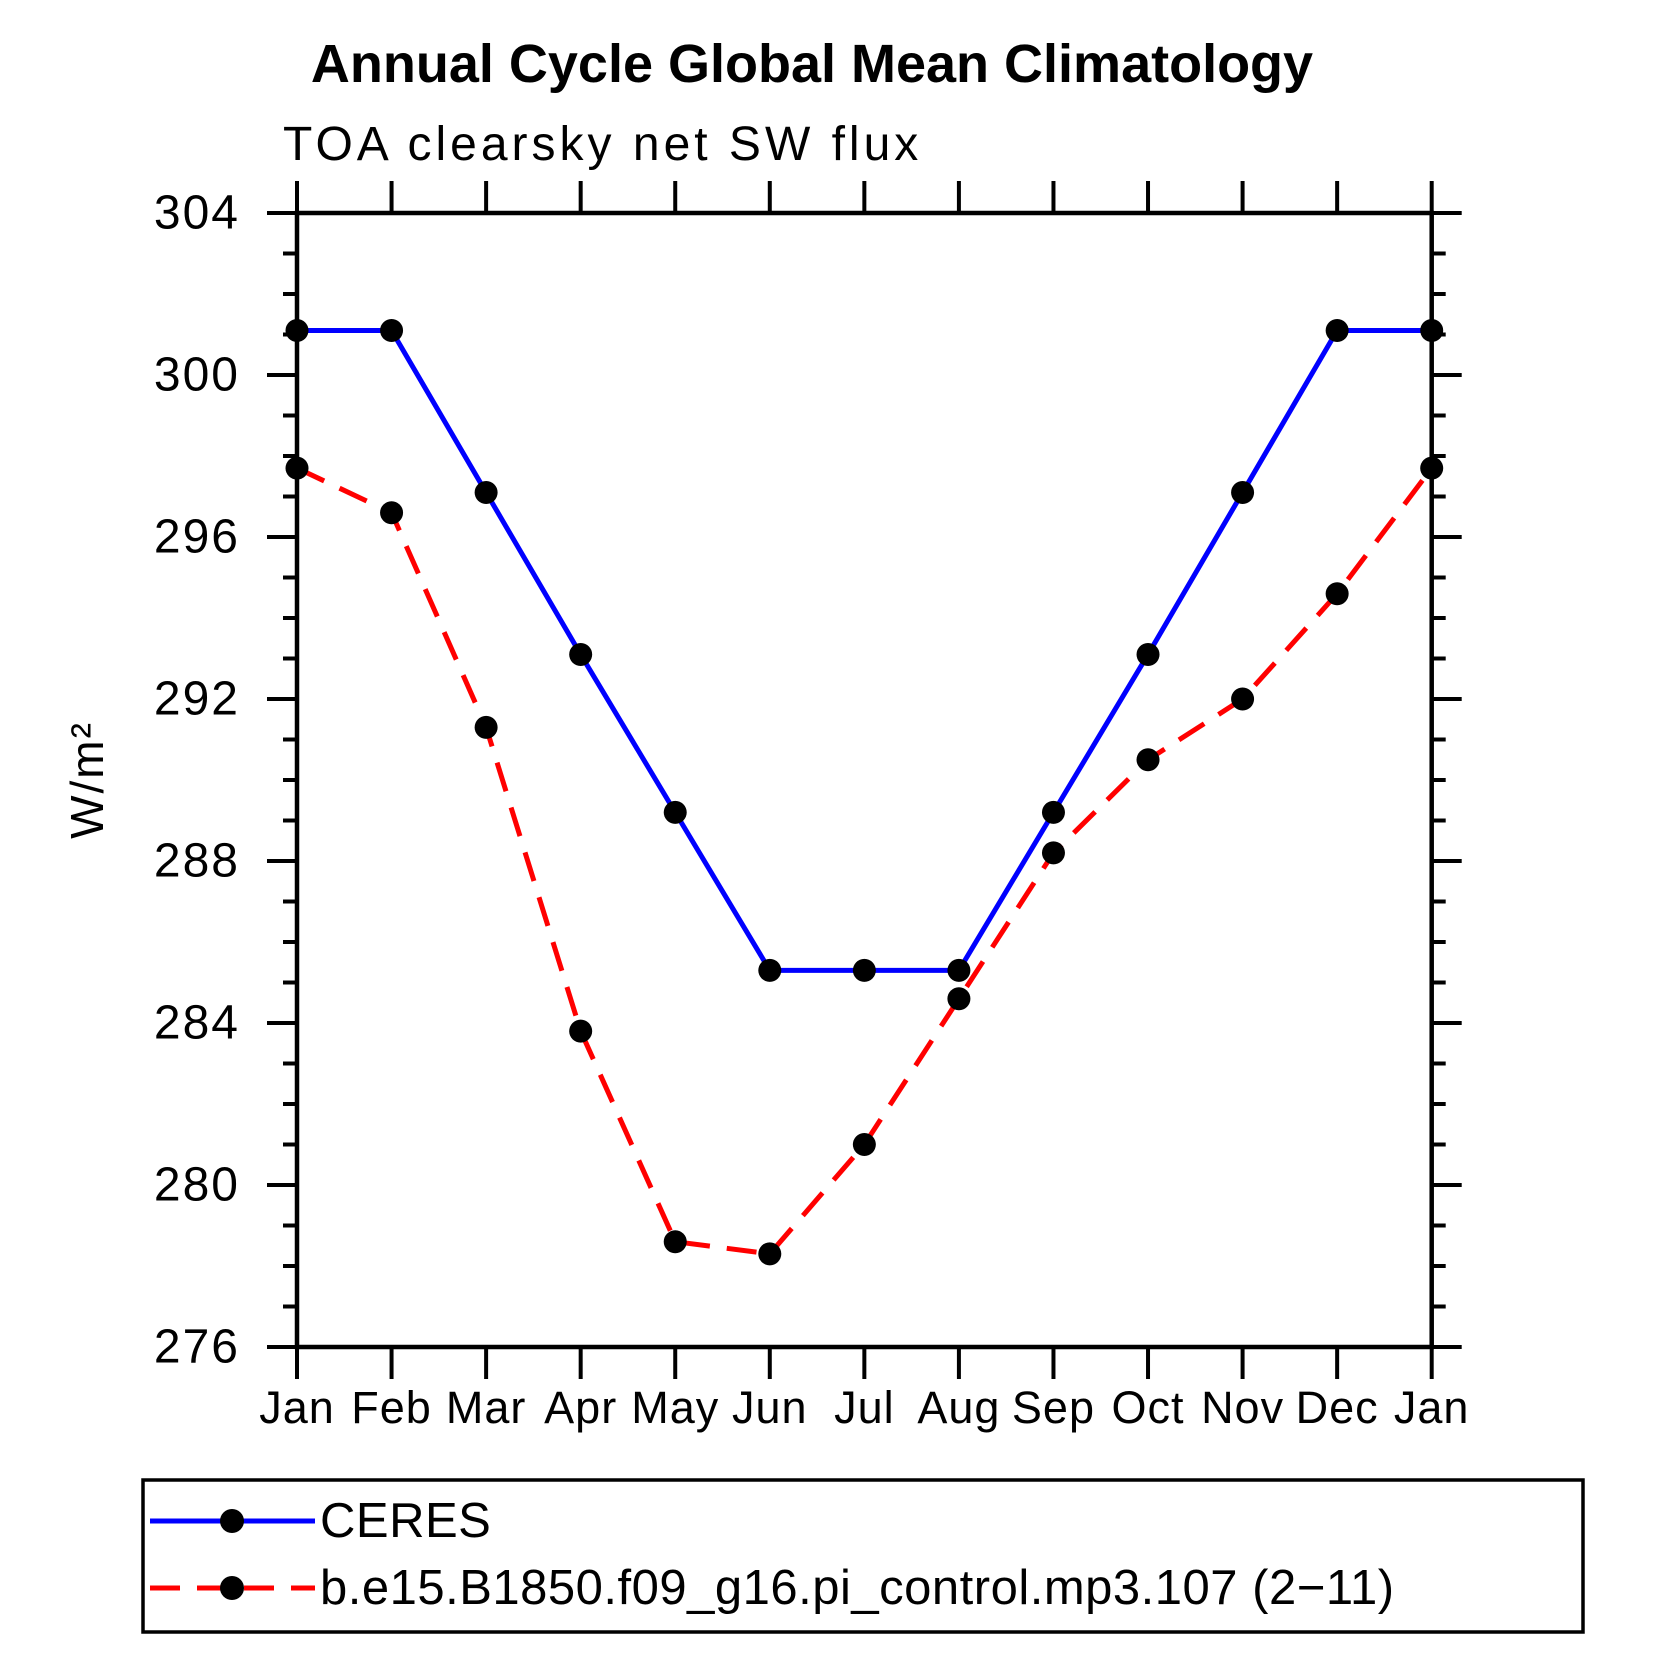 This screenshot has width=1669, height=1669. What do you see at coordinates (197, 1347) in the screenshot?
I see `y-tick-label: 276` at bounding box center [197, 1347].